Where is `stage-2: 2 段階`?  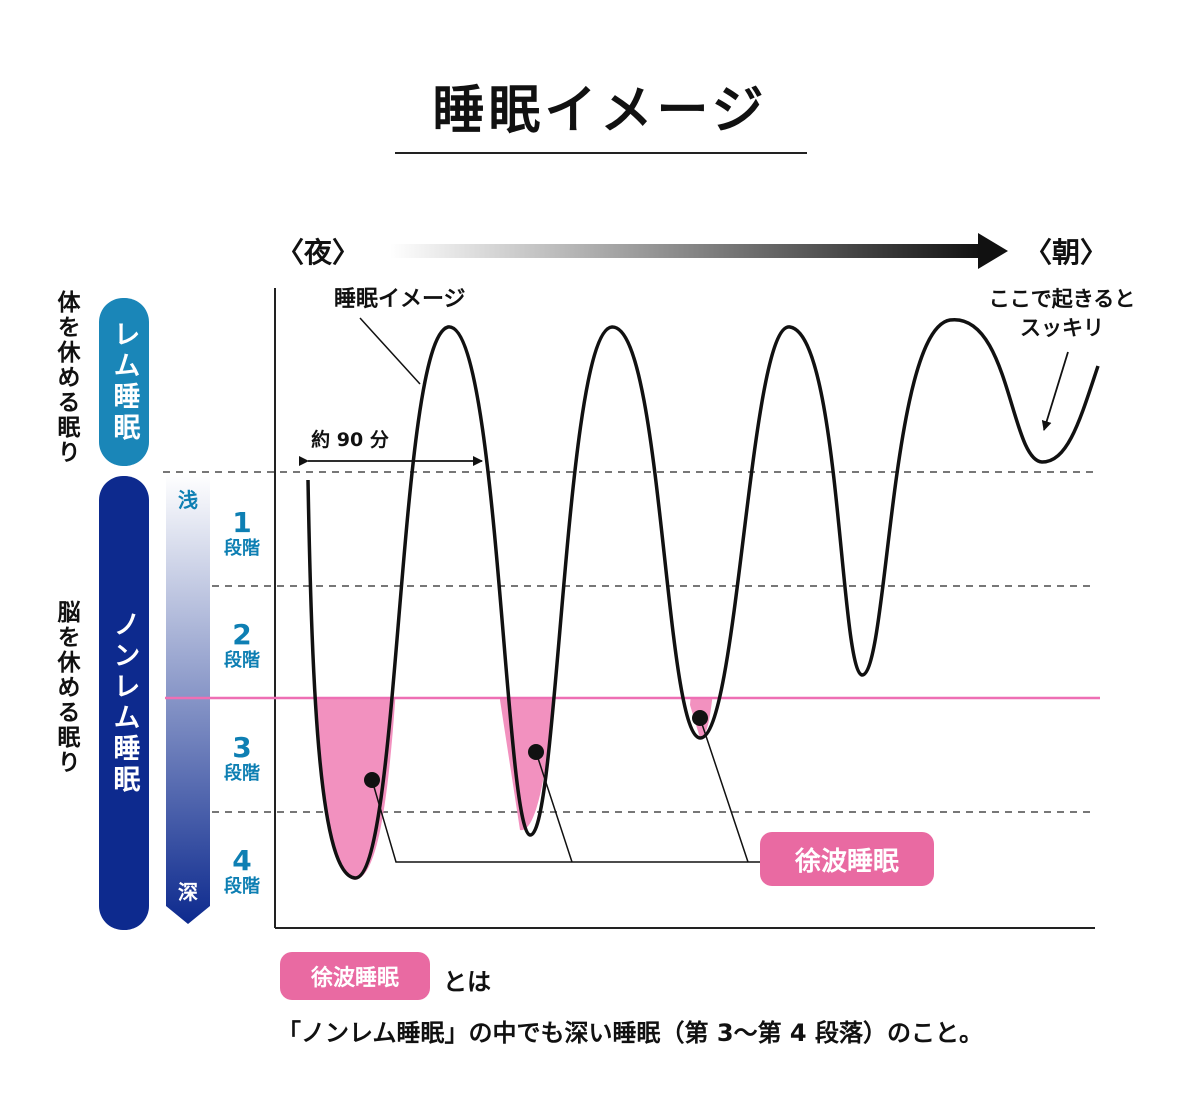 stage-2: 2 段階 is located at coordinates (242, 646).